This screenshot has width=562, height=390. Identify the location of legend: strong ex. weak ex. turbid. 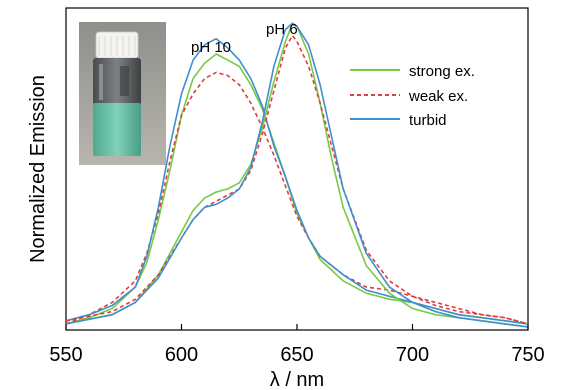
(412, 96).